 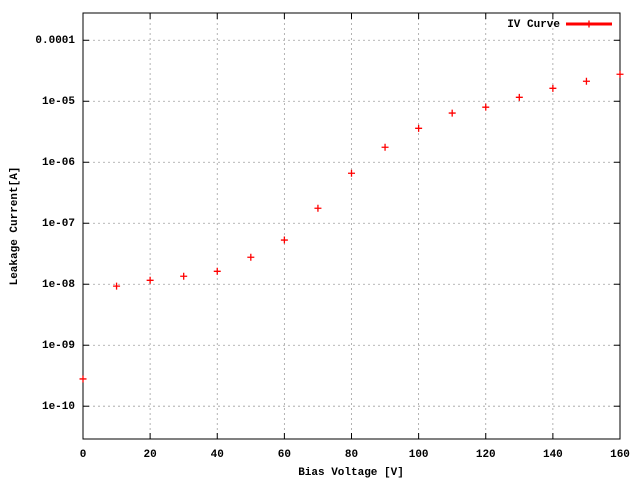 I want to click on legend-marker, so click(x=589, y=24).